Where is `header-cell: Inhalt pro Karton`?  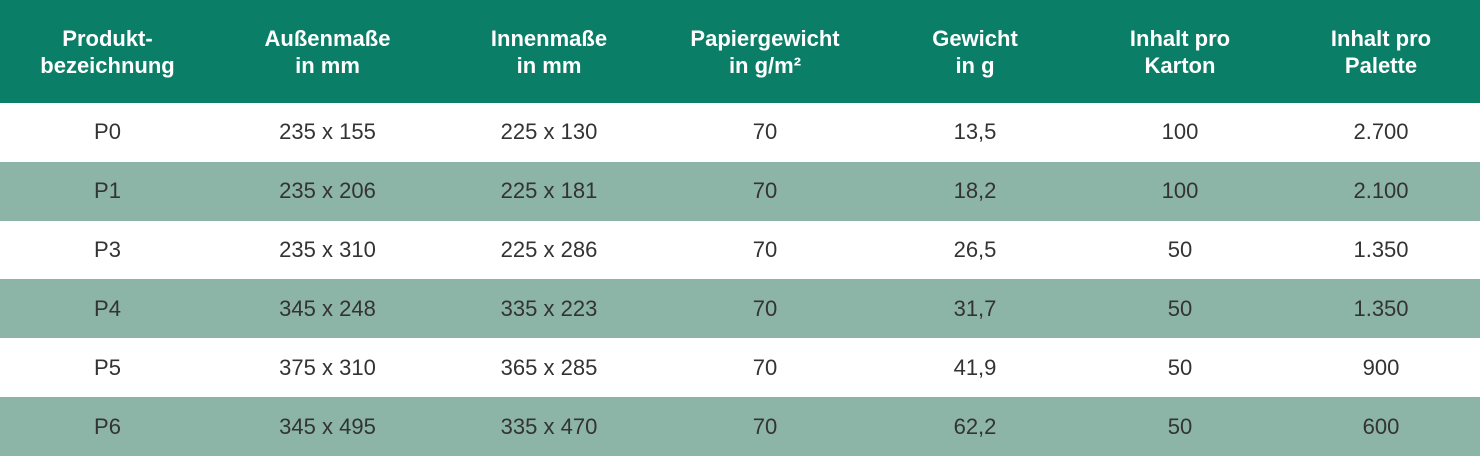
header-cell: Inhalt pro Karton is located at coordinates (1180, 51).